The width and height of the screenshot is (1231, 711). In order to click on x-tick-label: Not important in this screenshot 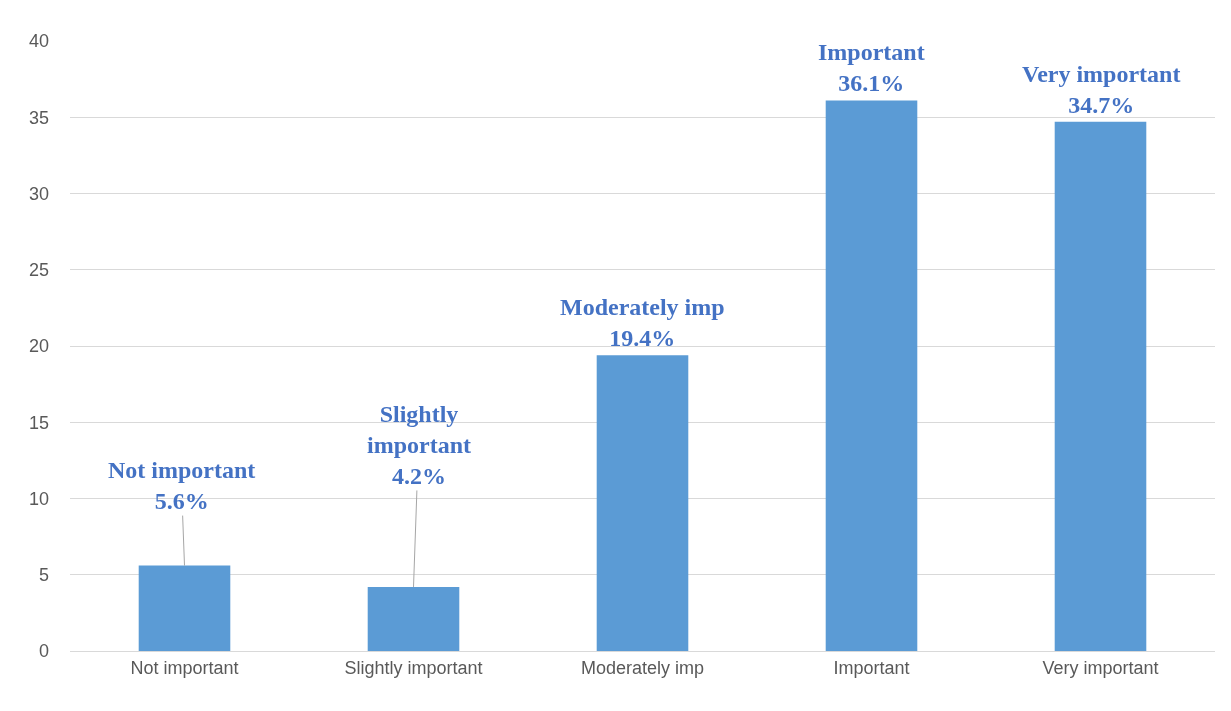, I will do `click(184, 667)`.